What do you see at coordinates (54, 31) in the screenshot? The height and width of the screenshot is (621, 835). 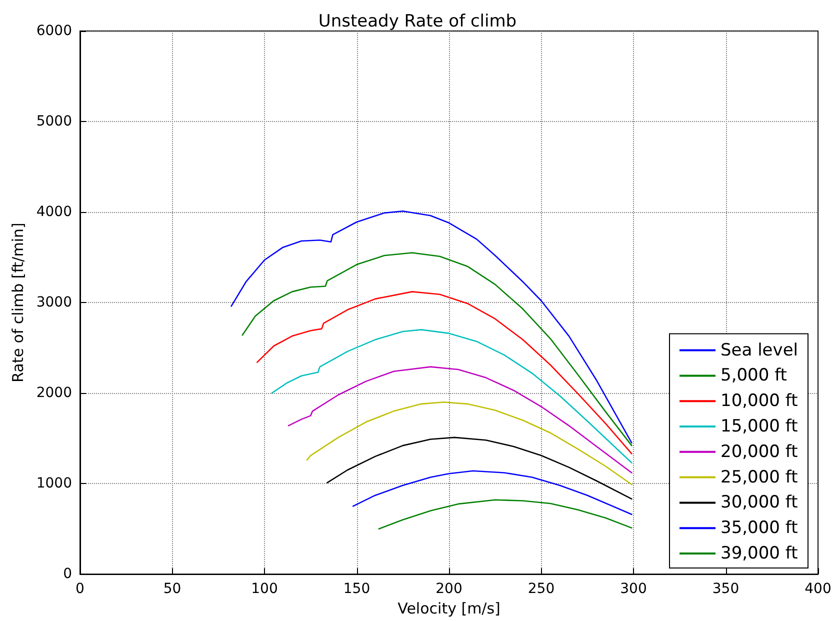 I see `y-tick-label: 6000` at bounding box center [54, 31].